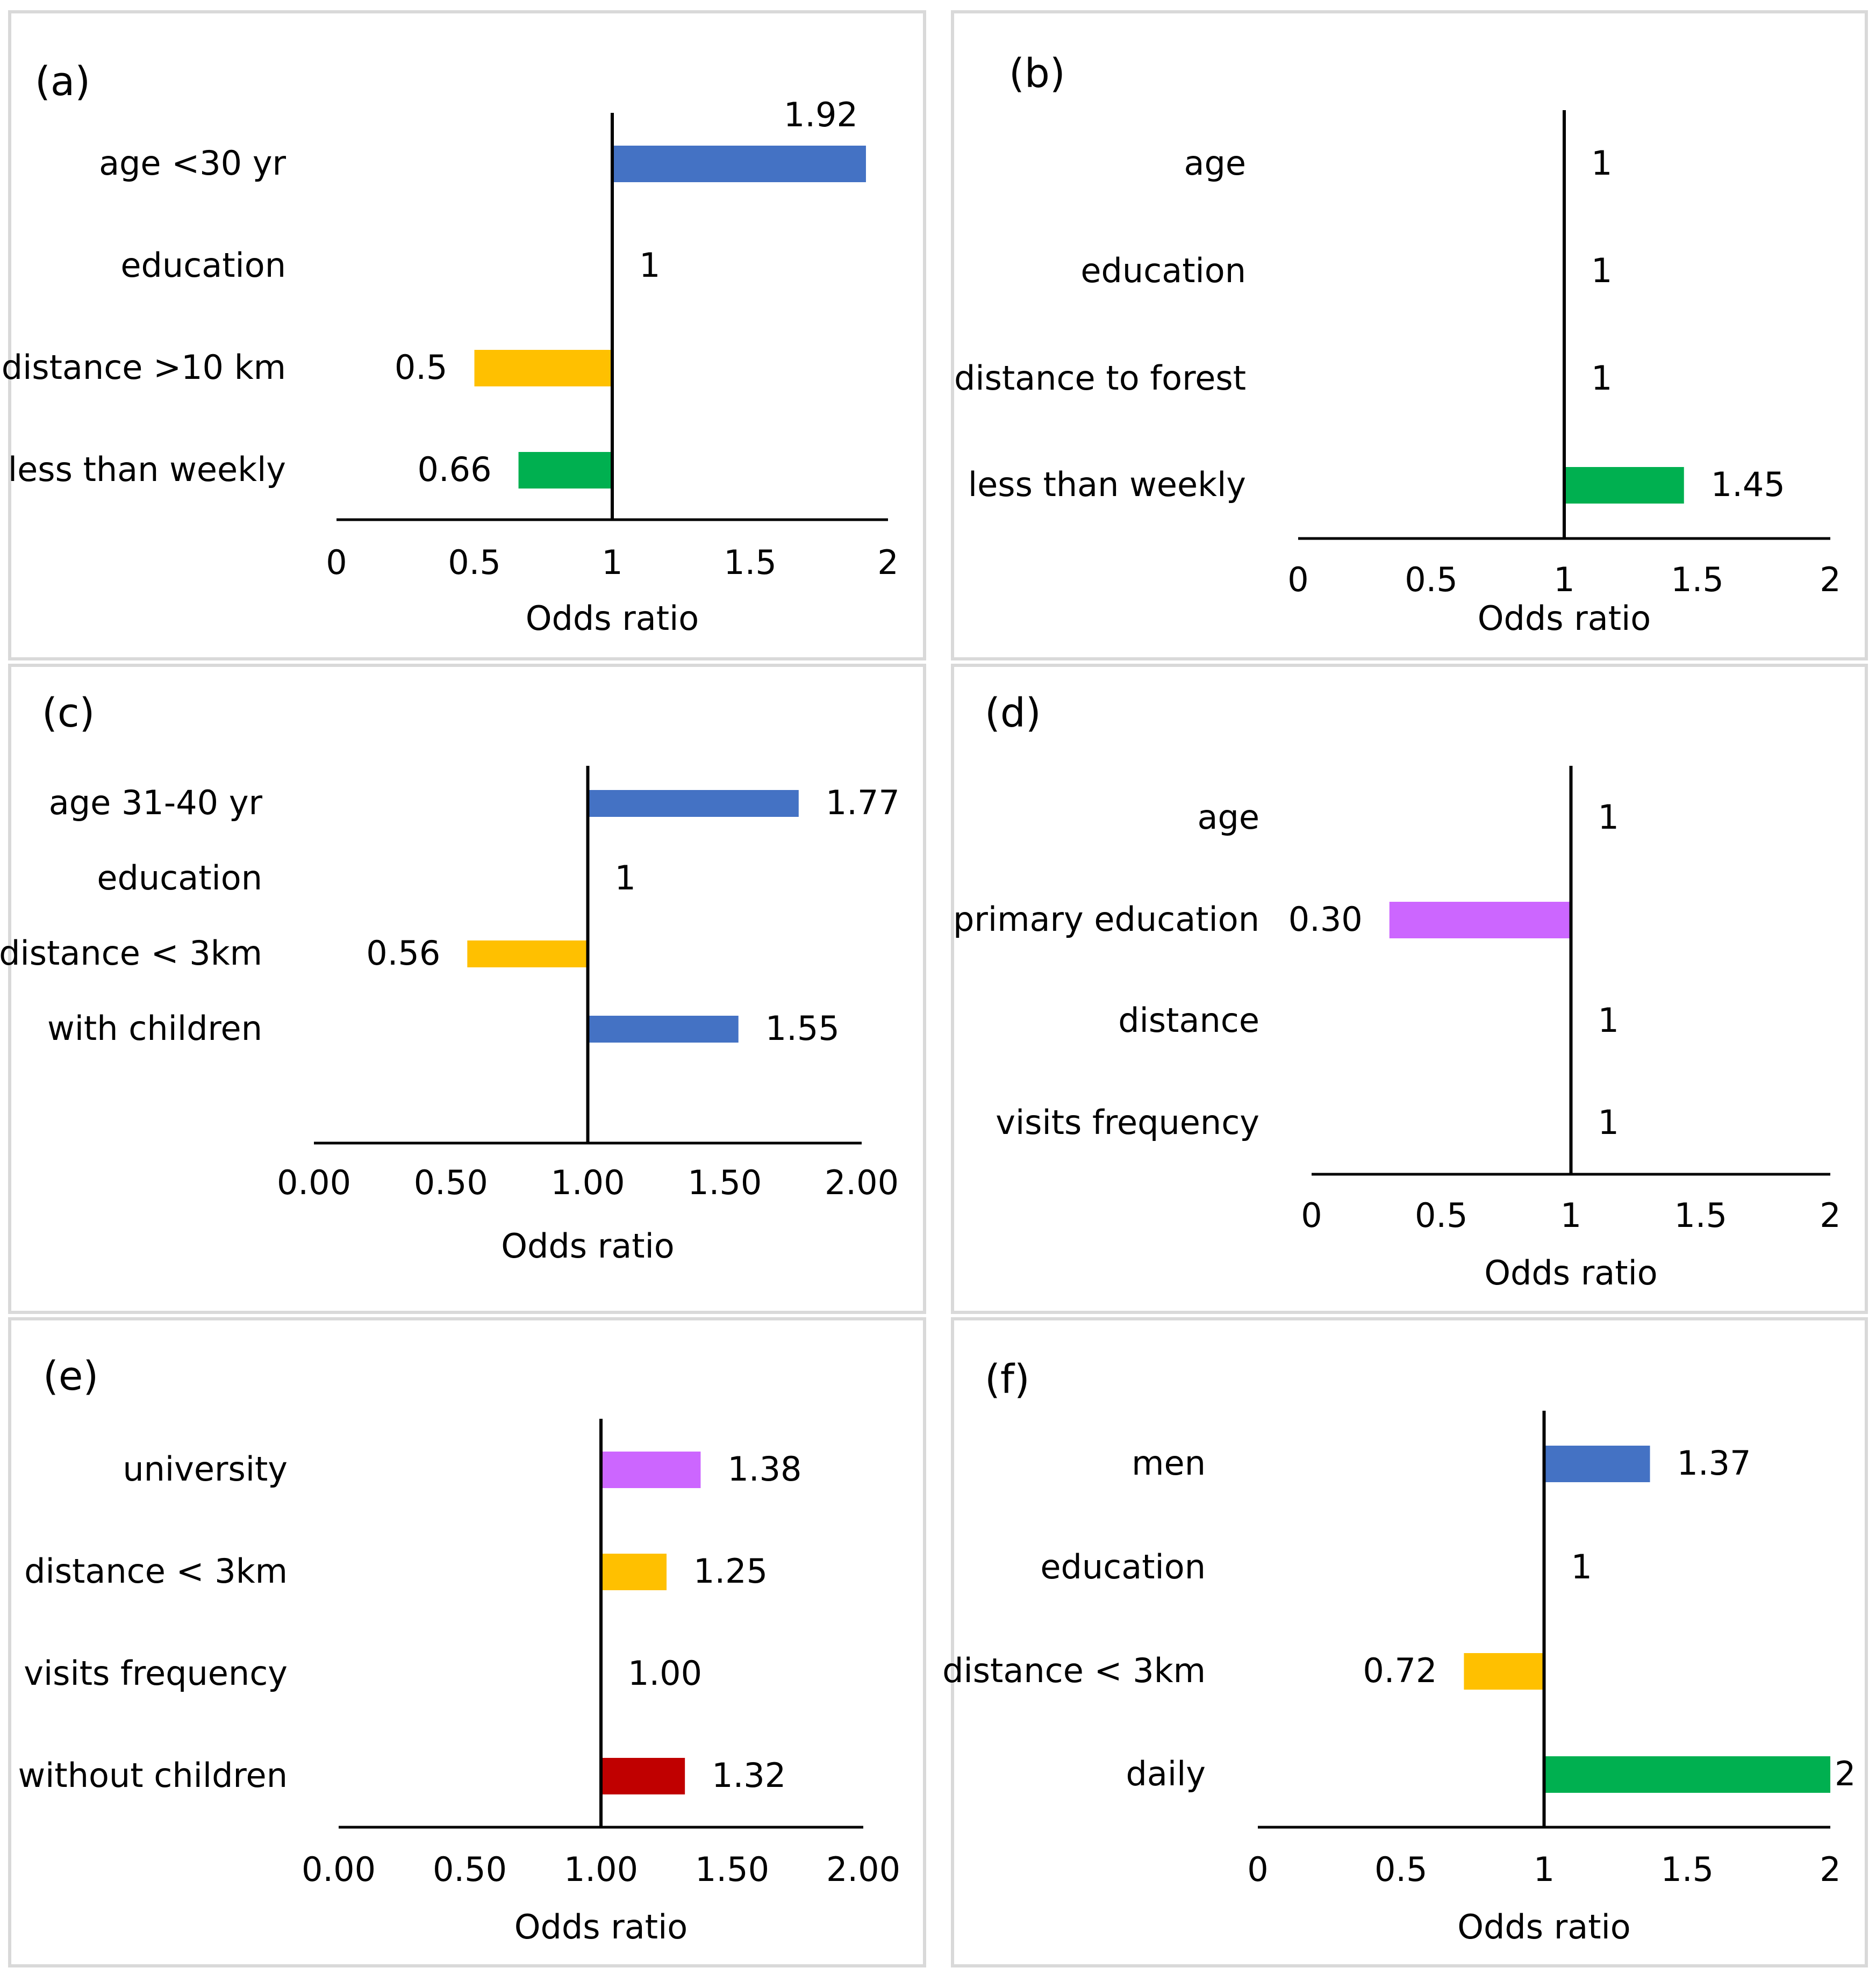  Describe the element at coordinates (1106, 919) in the screenshot. I see `category-label: primary education` at that location.